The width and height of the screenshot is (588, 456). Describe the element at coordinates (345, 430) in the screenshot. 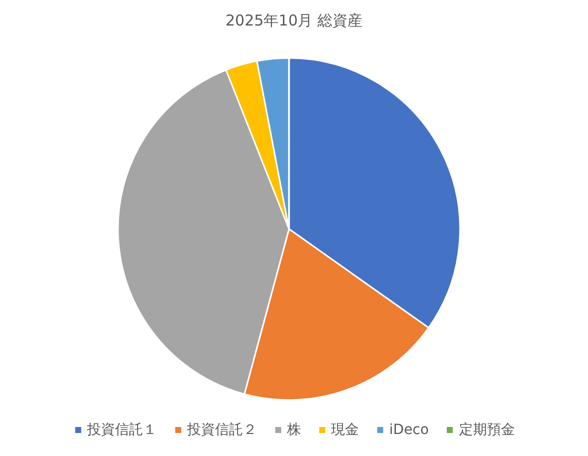

I see `legend-label: 現金` at that location.